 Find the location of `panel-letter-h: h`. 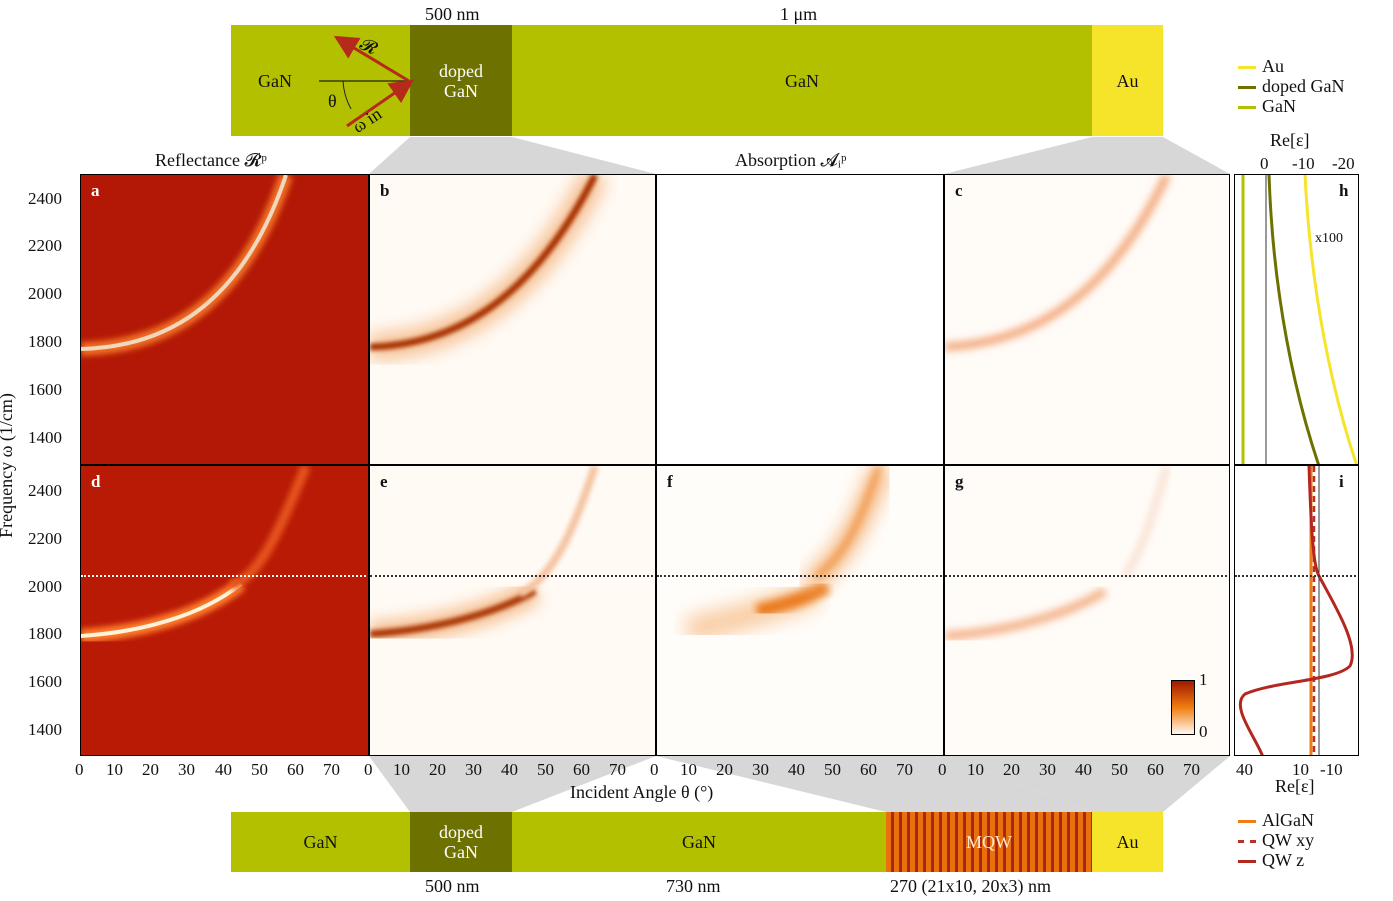

panel-letter-h: h is located at coordinates (1344, 190).